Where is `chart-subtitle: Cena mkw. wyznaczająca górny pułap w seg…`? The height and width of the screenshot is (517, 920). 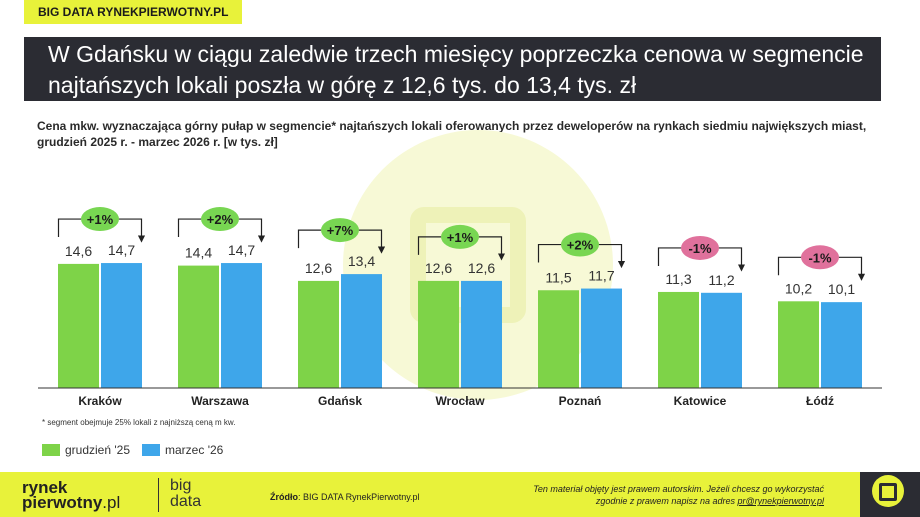 chart-subtitle: Cena mkw. wyznaczająca górny pułap w seg… is located at coordinates (452, 134).